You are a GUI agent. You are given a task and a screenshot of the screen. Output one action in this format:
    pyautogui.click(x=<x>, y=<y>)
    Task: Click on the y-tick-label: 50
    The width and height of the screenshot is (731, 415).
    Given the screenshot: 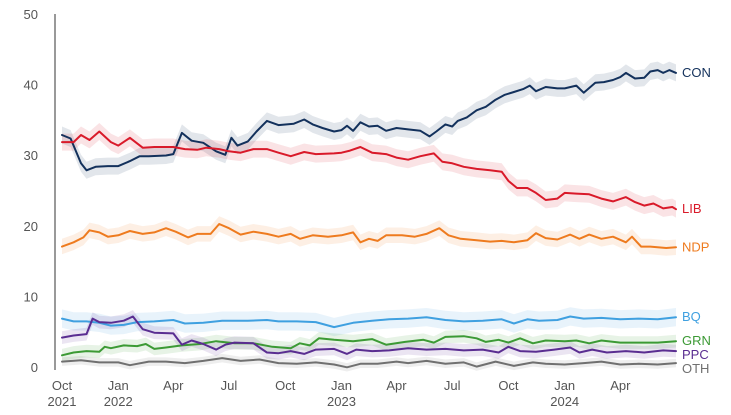 What is the action you would take?
    pyautogui.click(x=31, y=14)
    